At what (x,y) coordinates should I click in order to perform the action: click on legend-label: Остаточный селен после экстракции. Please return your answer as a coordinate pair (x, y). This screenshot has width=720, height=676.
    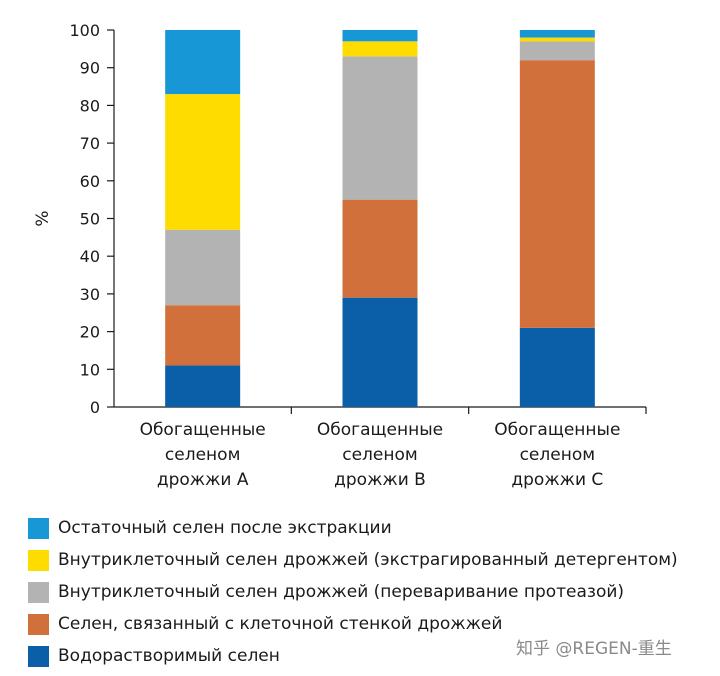
    Looking at the image, I should click on (225, 528).